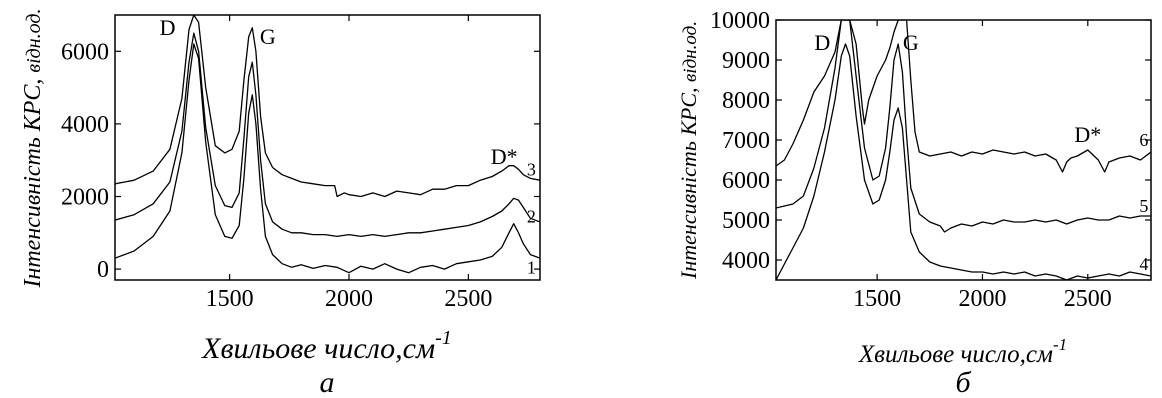  I want to click on panel-a-y-tick-label: 2000, so click(85, 198).